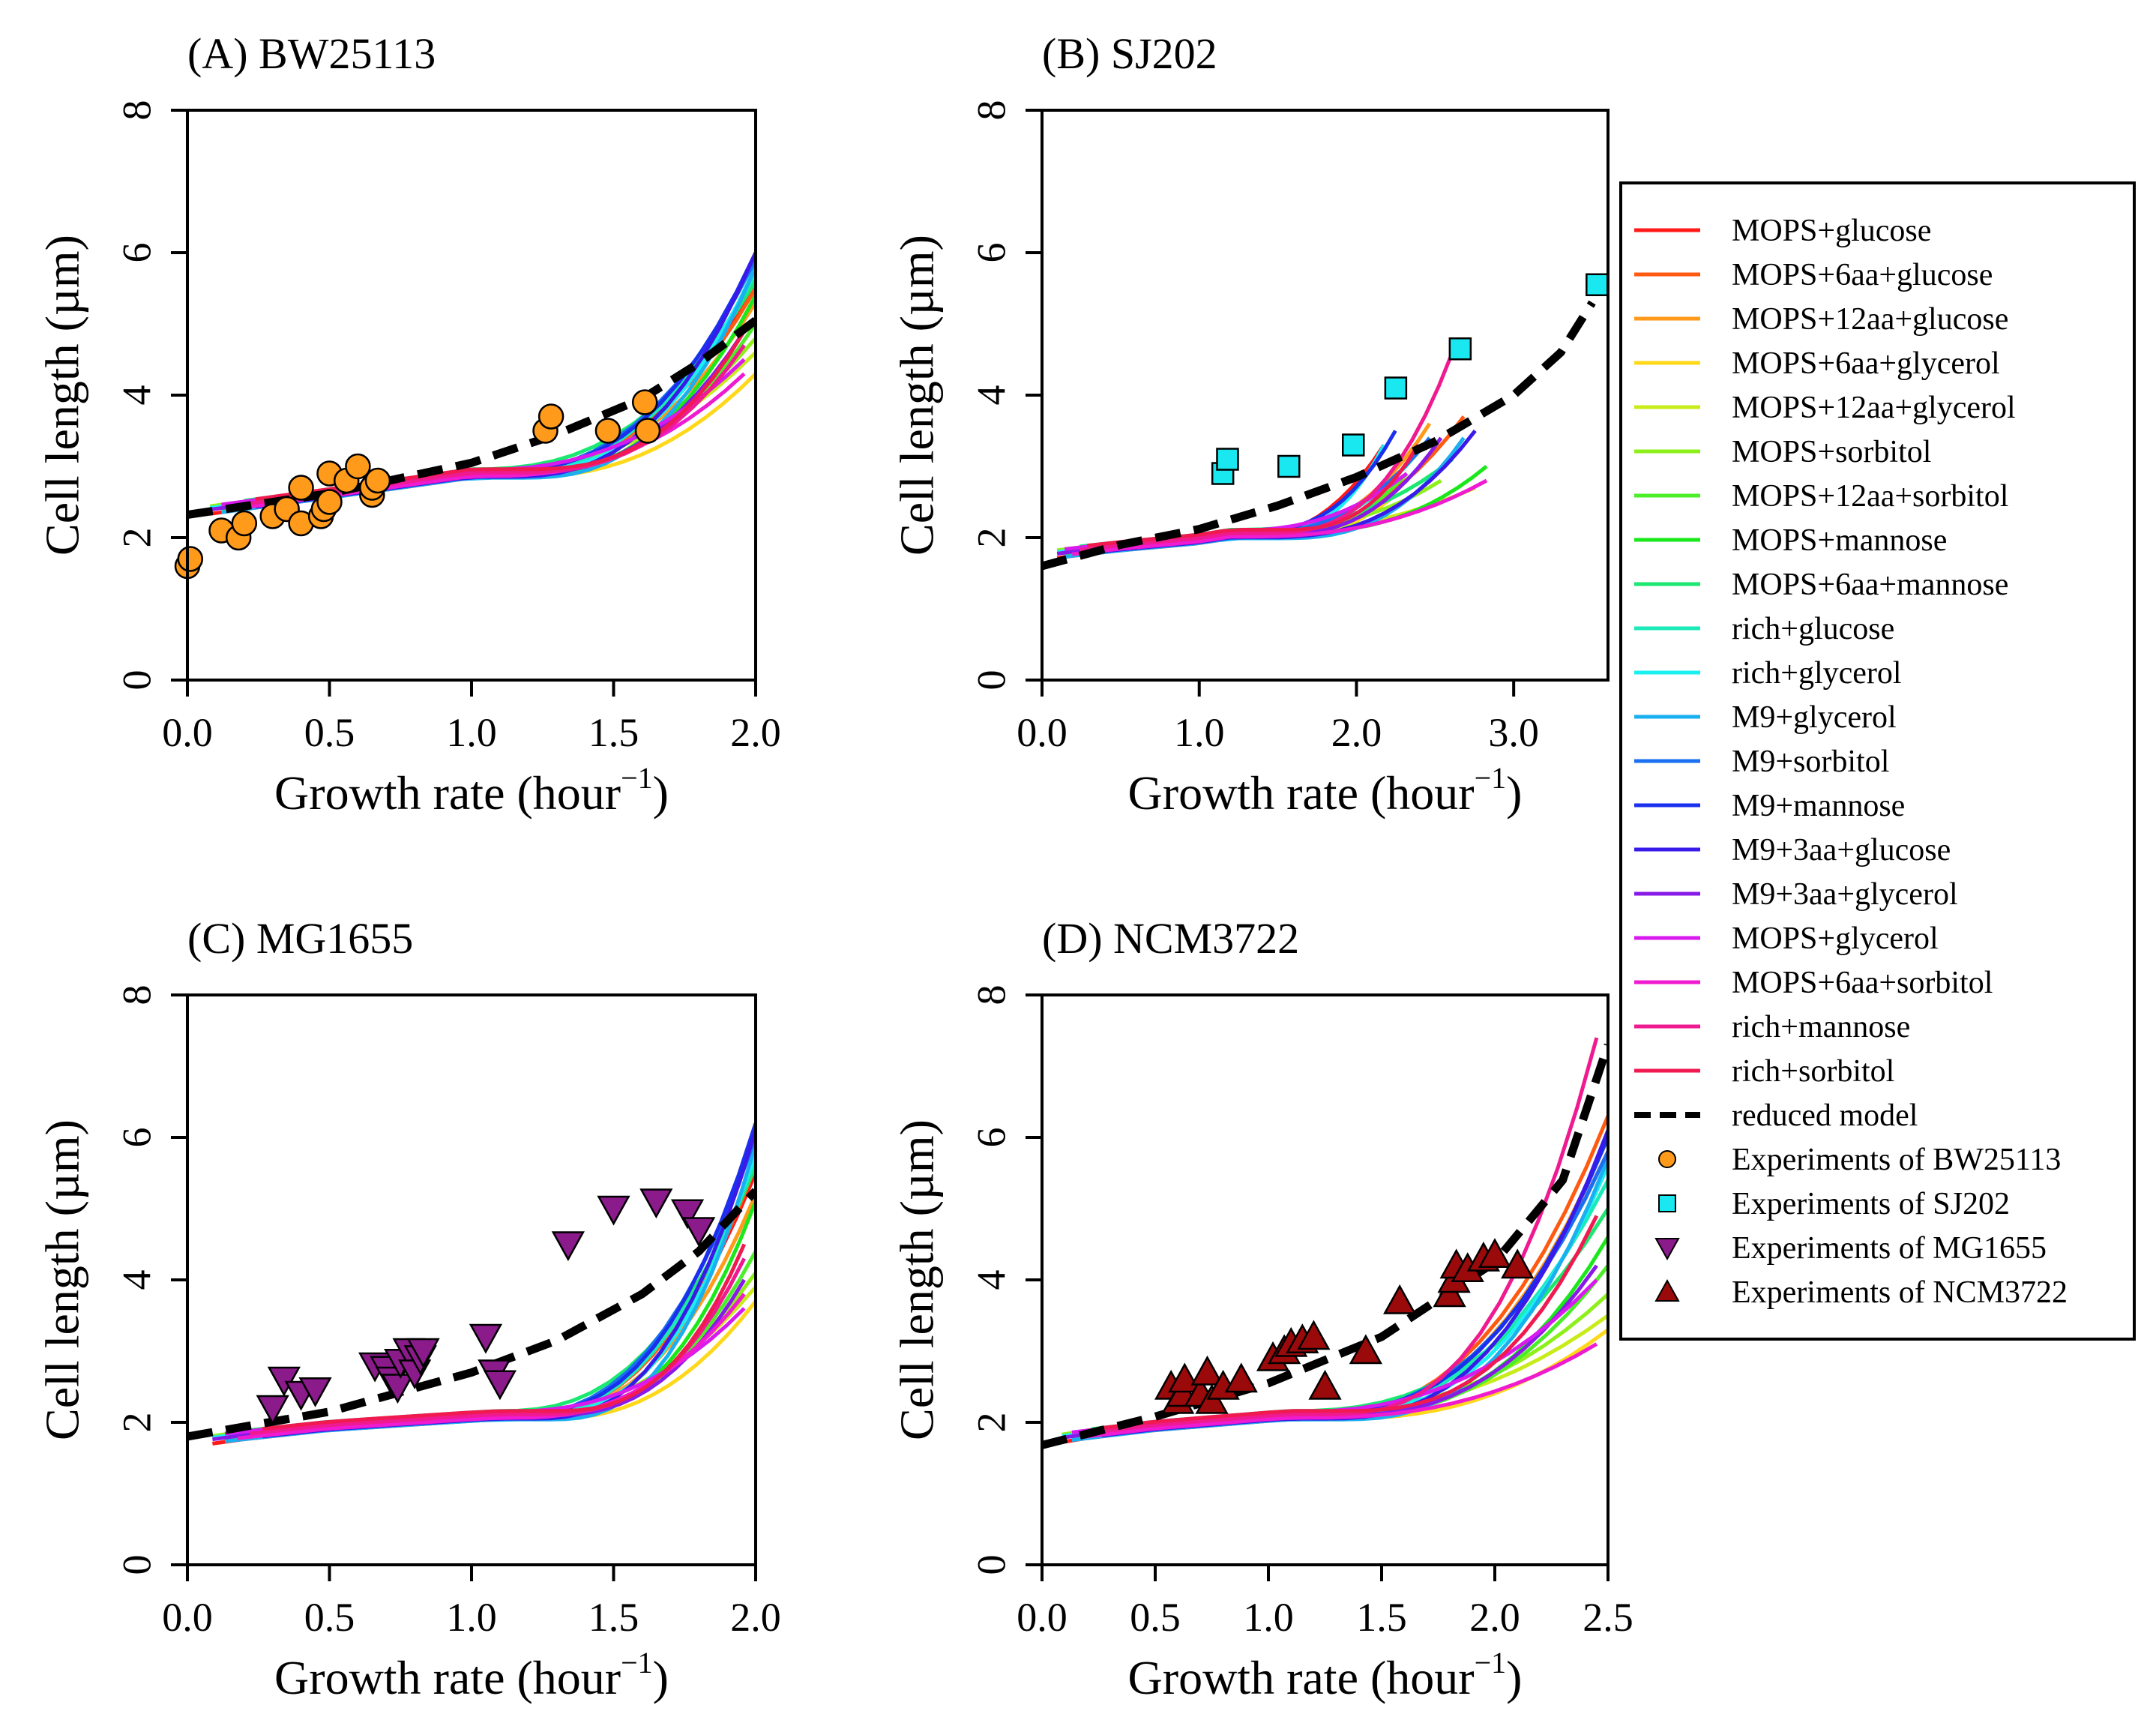 This screenshot has width=2156, height=1729. I want to click on legend-label: M9+mannose, so click(1818, 806).